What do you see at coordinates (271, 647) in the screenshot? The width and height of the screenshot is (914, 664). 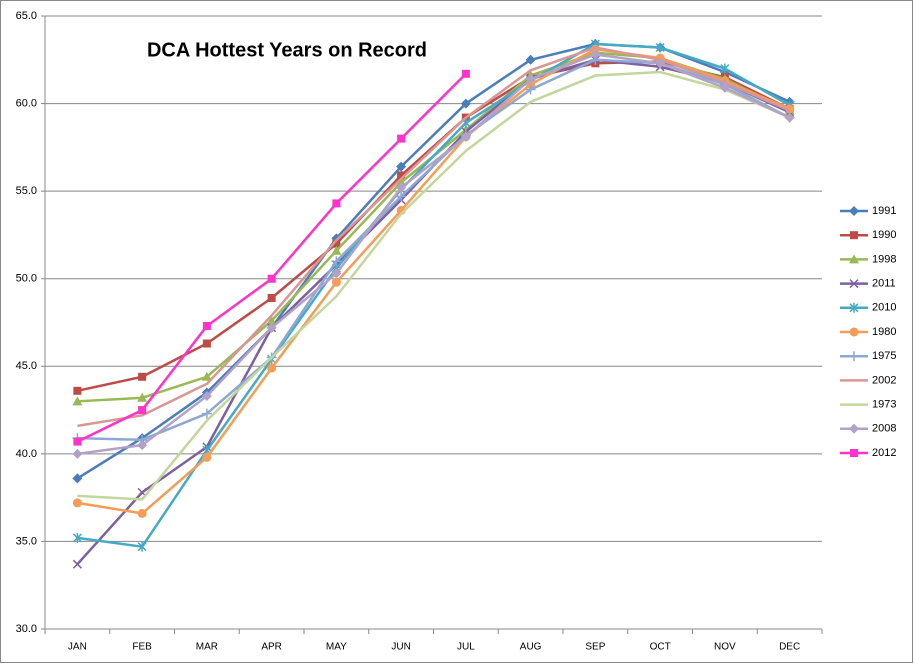 I see `x-tick-label: APR` at bounding box center [271, 647].